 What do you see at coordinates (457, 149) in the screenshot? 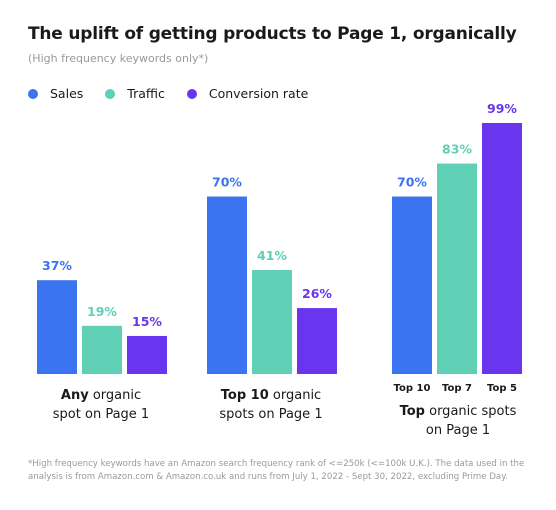
I see `data-label-2-1: 83%` at bounding box center [457, 149].